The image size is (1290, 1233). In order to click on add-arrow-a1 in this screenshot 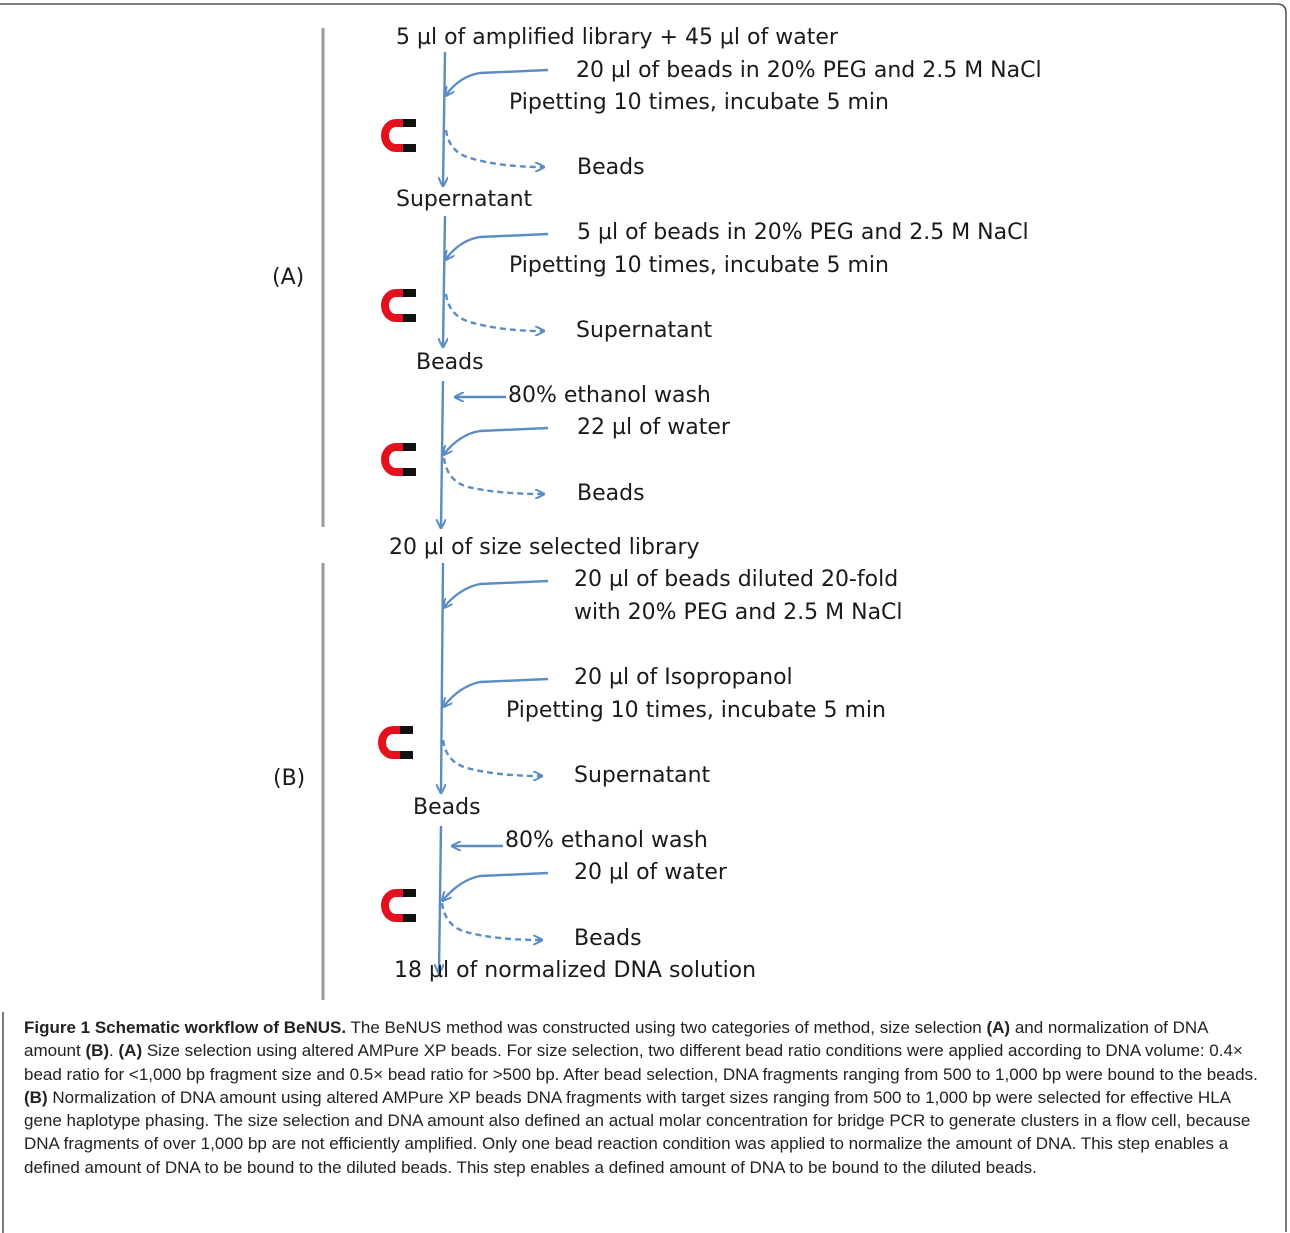, I will do `click(497, 81)`.